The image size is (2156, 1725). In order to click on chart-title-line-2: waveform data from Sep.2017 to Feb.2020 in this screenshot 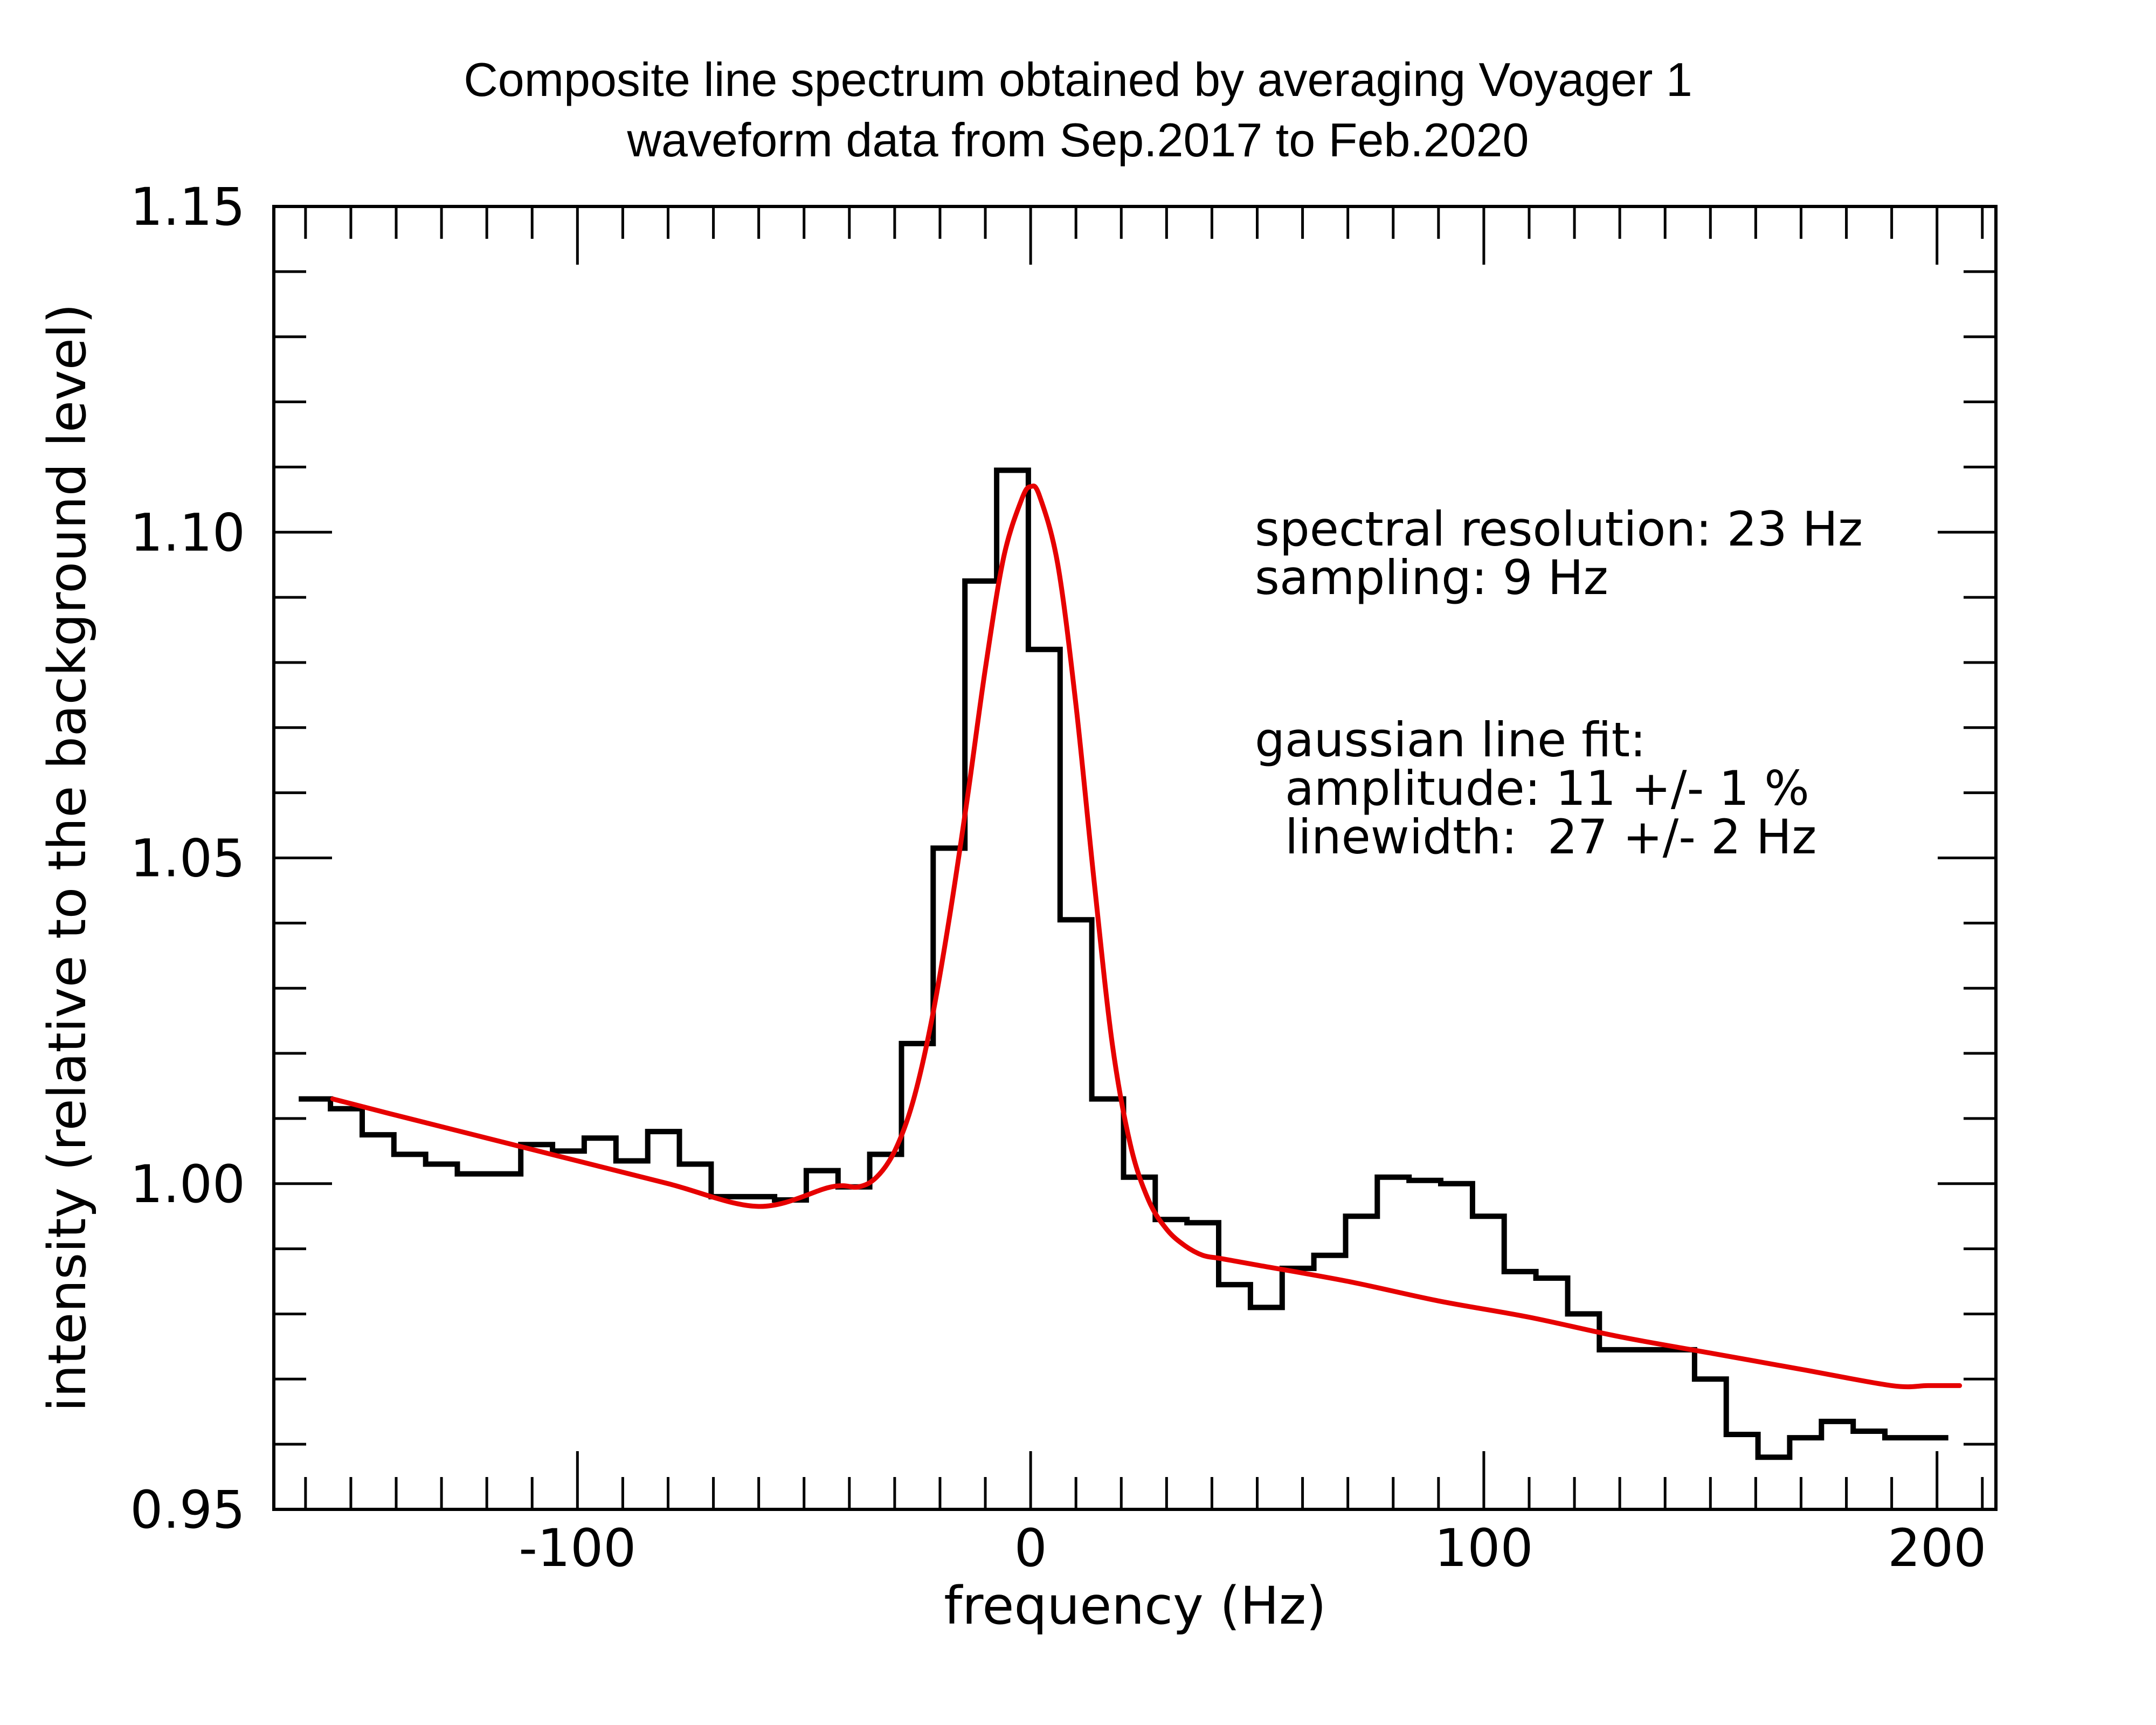, I will do `click(1078, 140)`.